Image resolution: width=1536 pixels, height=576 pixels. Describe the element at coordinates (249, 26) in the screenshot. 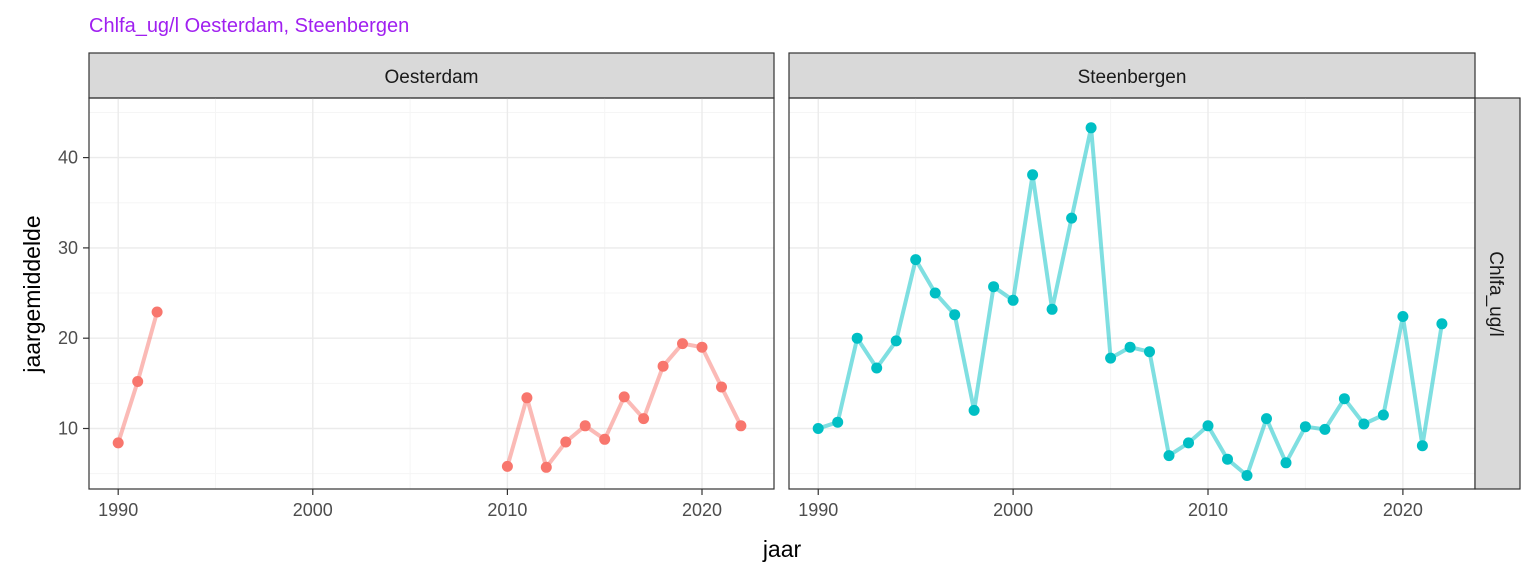

I see `chart-title: Chlfa_ug/l Oesterdam, Steenbergen` at that location.